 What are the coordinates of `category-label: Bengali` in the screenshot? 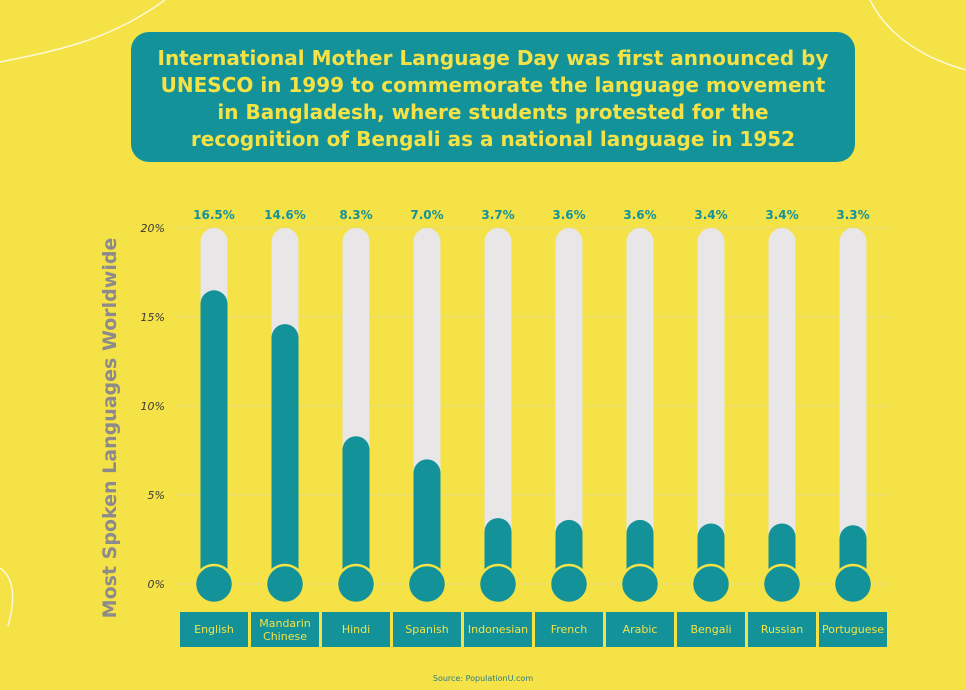 It's located at (710, 629).